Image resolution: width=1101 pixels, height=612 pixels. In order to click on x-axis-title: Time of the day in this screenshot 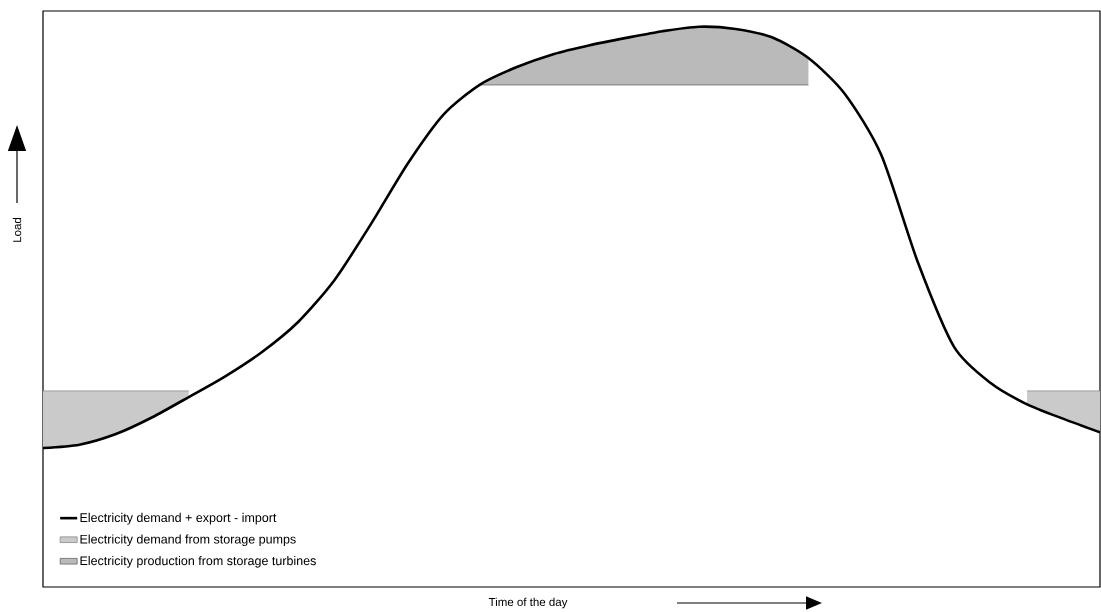, I will do `click(528, 603)`.